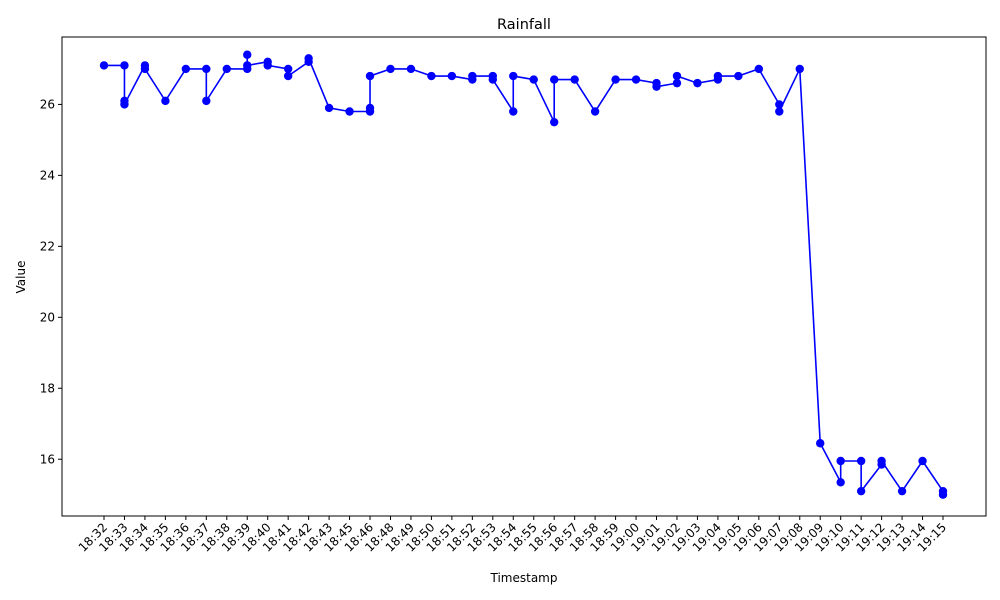 This screenshot has height=600, width=1000. What do you see at coordinates (21, 277) in the screenshot?
I see `y-axis-title: Value` at bounding box center [21, 277].